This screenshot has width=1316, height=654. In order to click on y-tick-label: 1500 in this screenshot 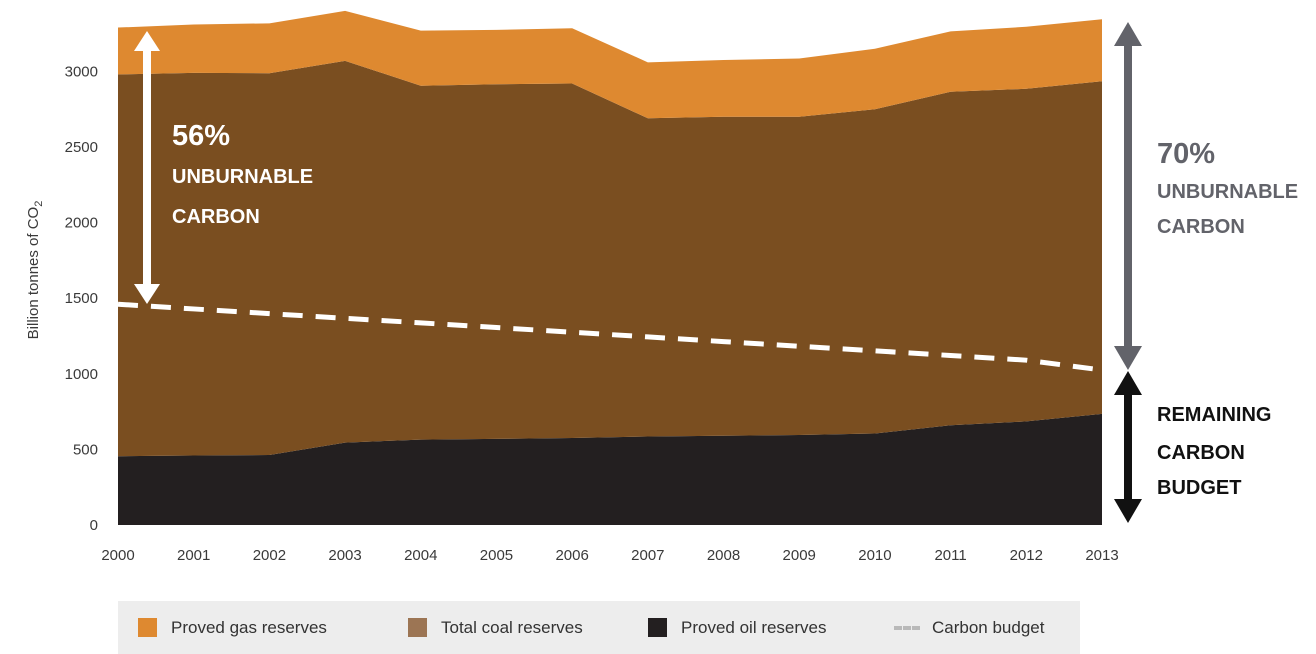, I will do `click(81, 298)`.